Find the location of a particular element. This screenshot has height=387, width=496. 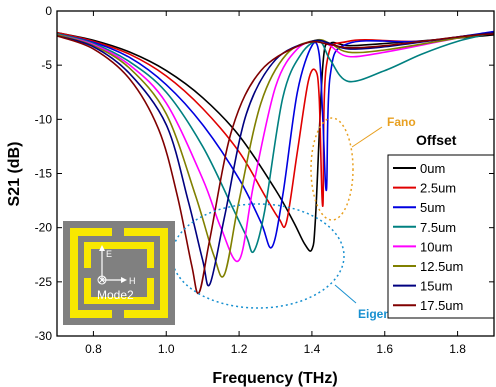

legend-label-12.5um: 12.5um is located at coordinates (441, 266).